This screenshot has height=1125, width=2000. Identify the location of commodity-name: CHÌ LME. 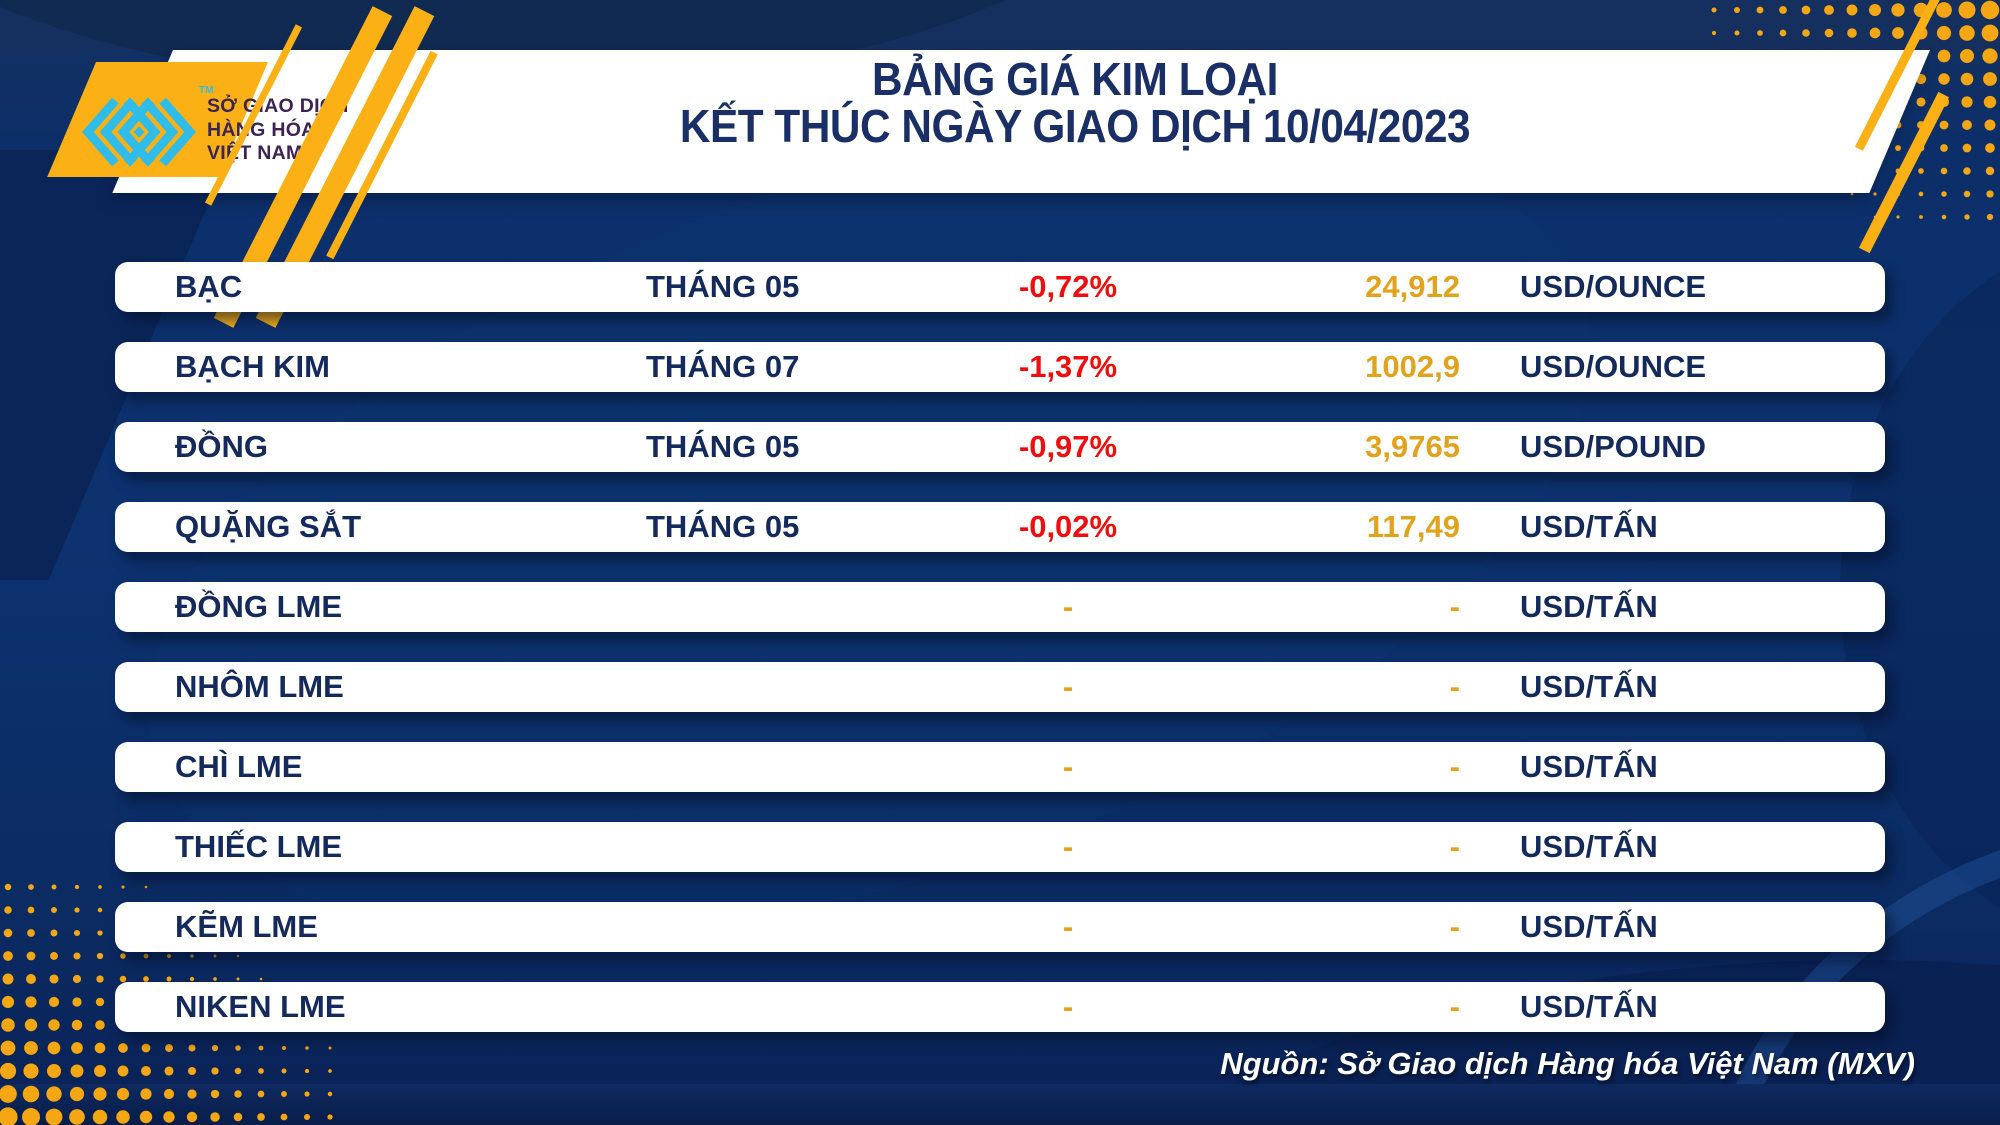
(239, 766).